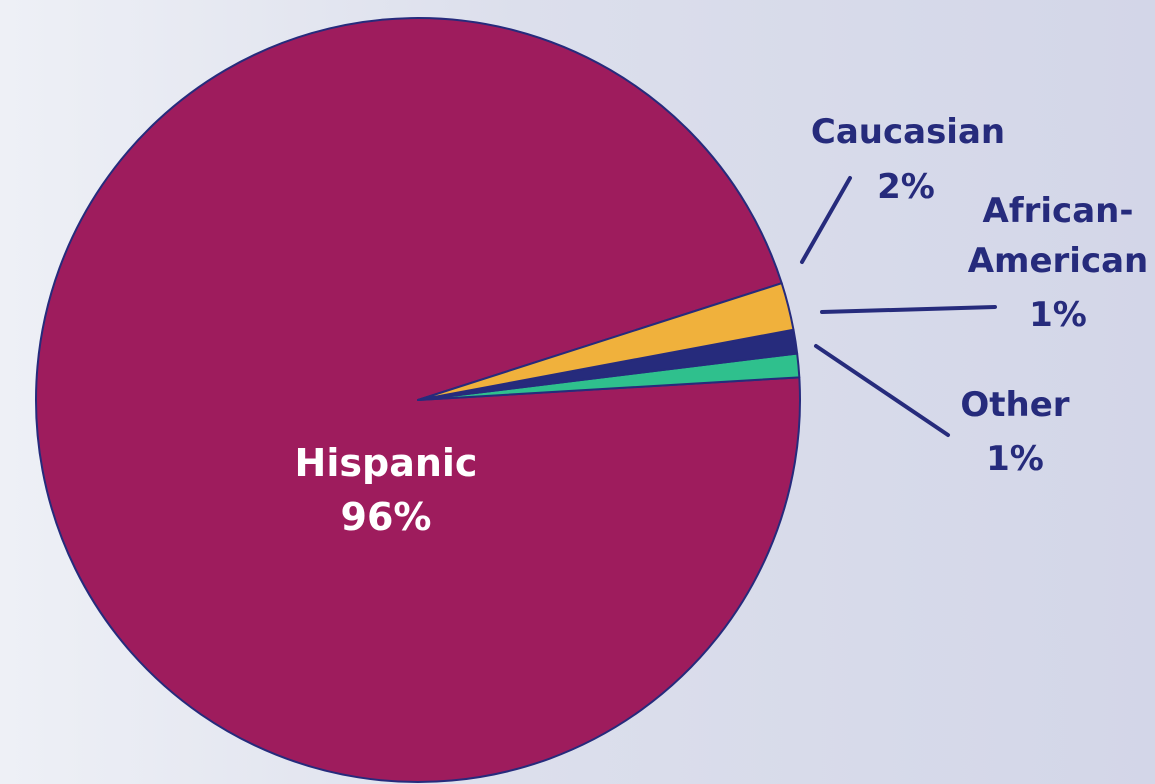 This screenshot has width=1155, height=784. I want to click on hispanic-label: Hispanic, so click(386, 463).